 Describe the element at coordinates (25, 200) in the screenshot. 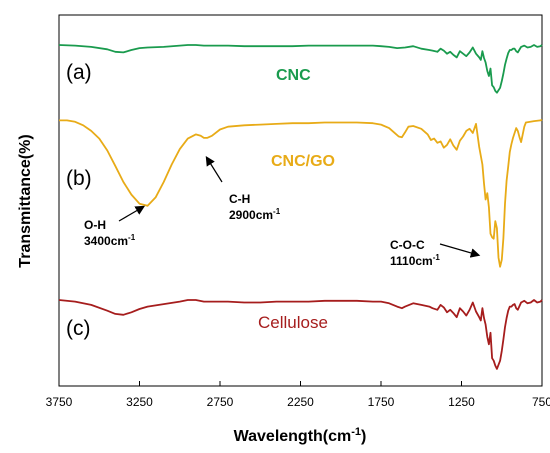

I see `y-axis-title: Transmittance(%)` at that location.